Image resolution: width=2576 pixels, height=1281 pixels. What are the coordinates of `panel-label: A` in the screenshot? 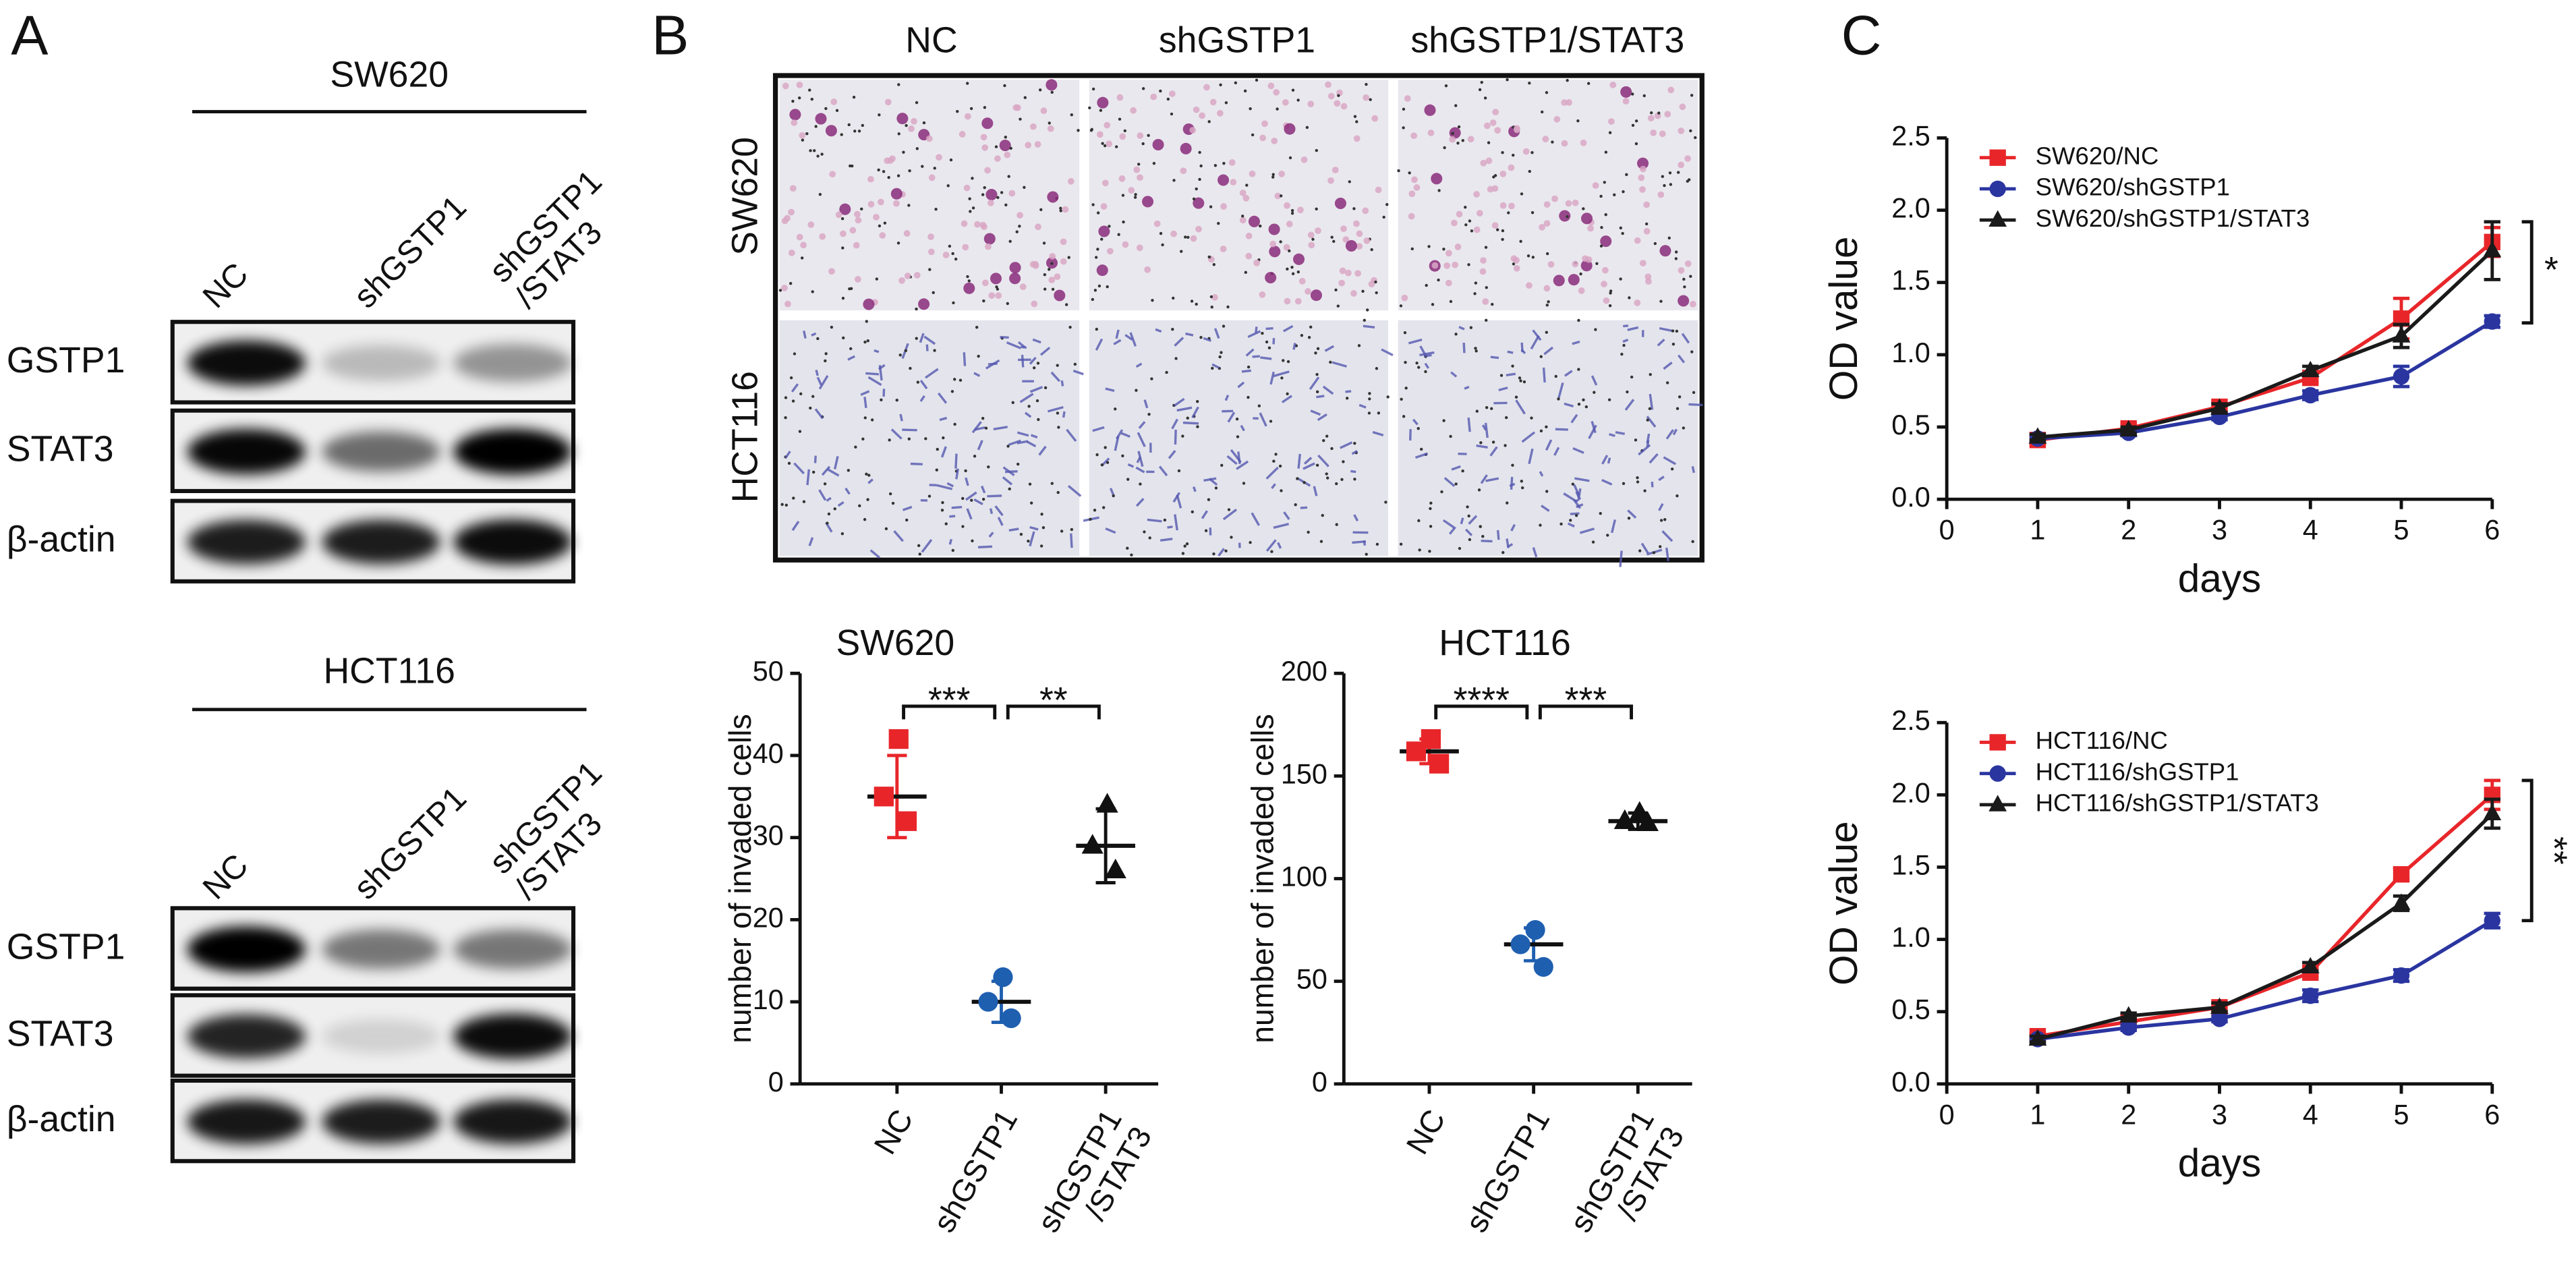 It's located at (30, 34).